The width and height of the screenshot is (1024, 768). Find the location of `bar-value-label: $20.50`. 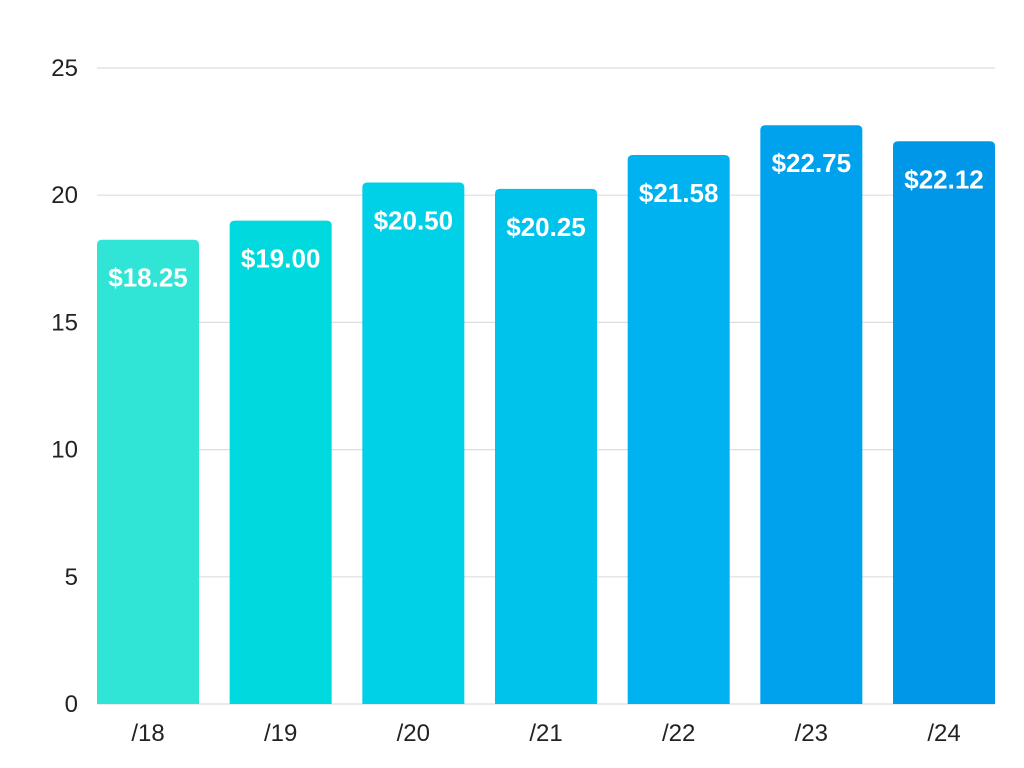

bar-value-label: $20.50 is located at coordinates (414, 220).